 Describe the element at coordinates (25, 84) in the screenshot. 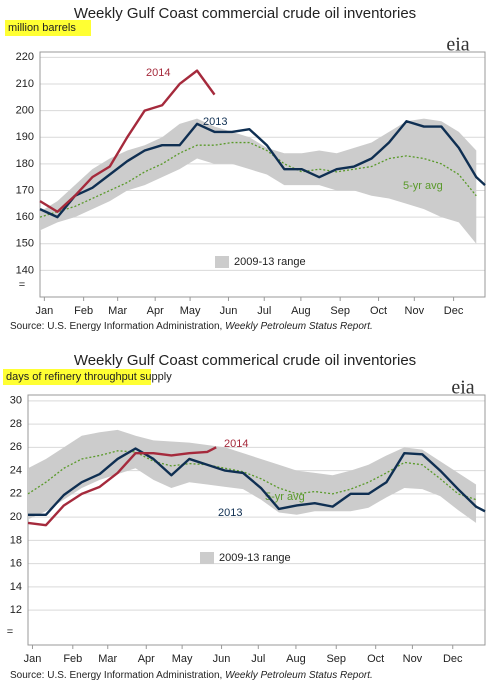

I see `y-tick-label: 210` at that location.